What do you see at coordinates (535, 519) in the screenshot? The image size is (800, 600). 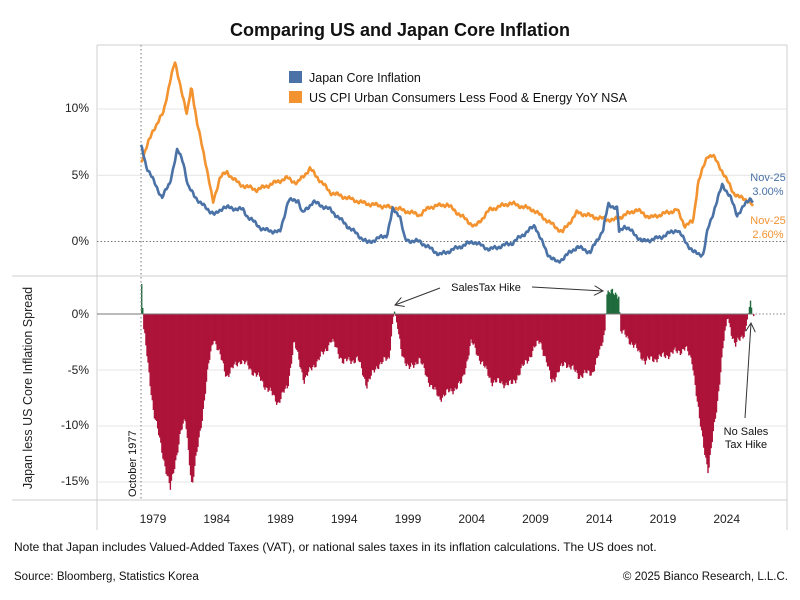 I see `x-tick-label: 2009` at bounding box center [535, 519].